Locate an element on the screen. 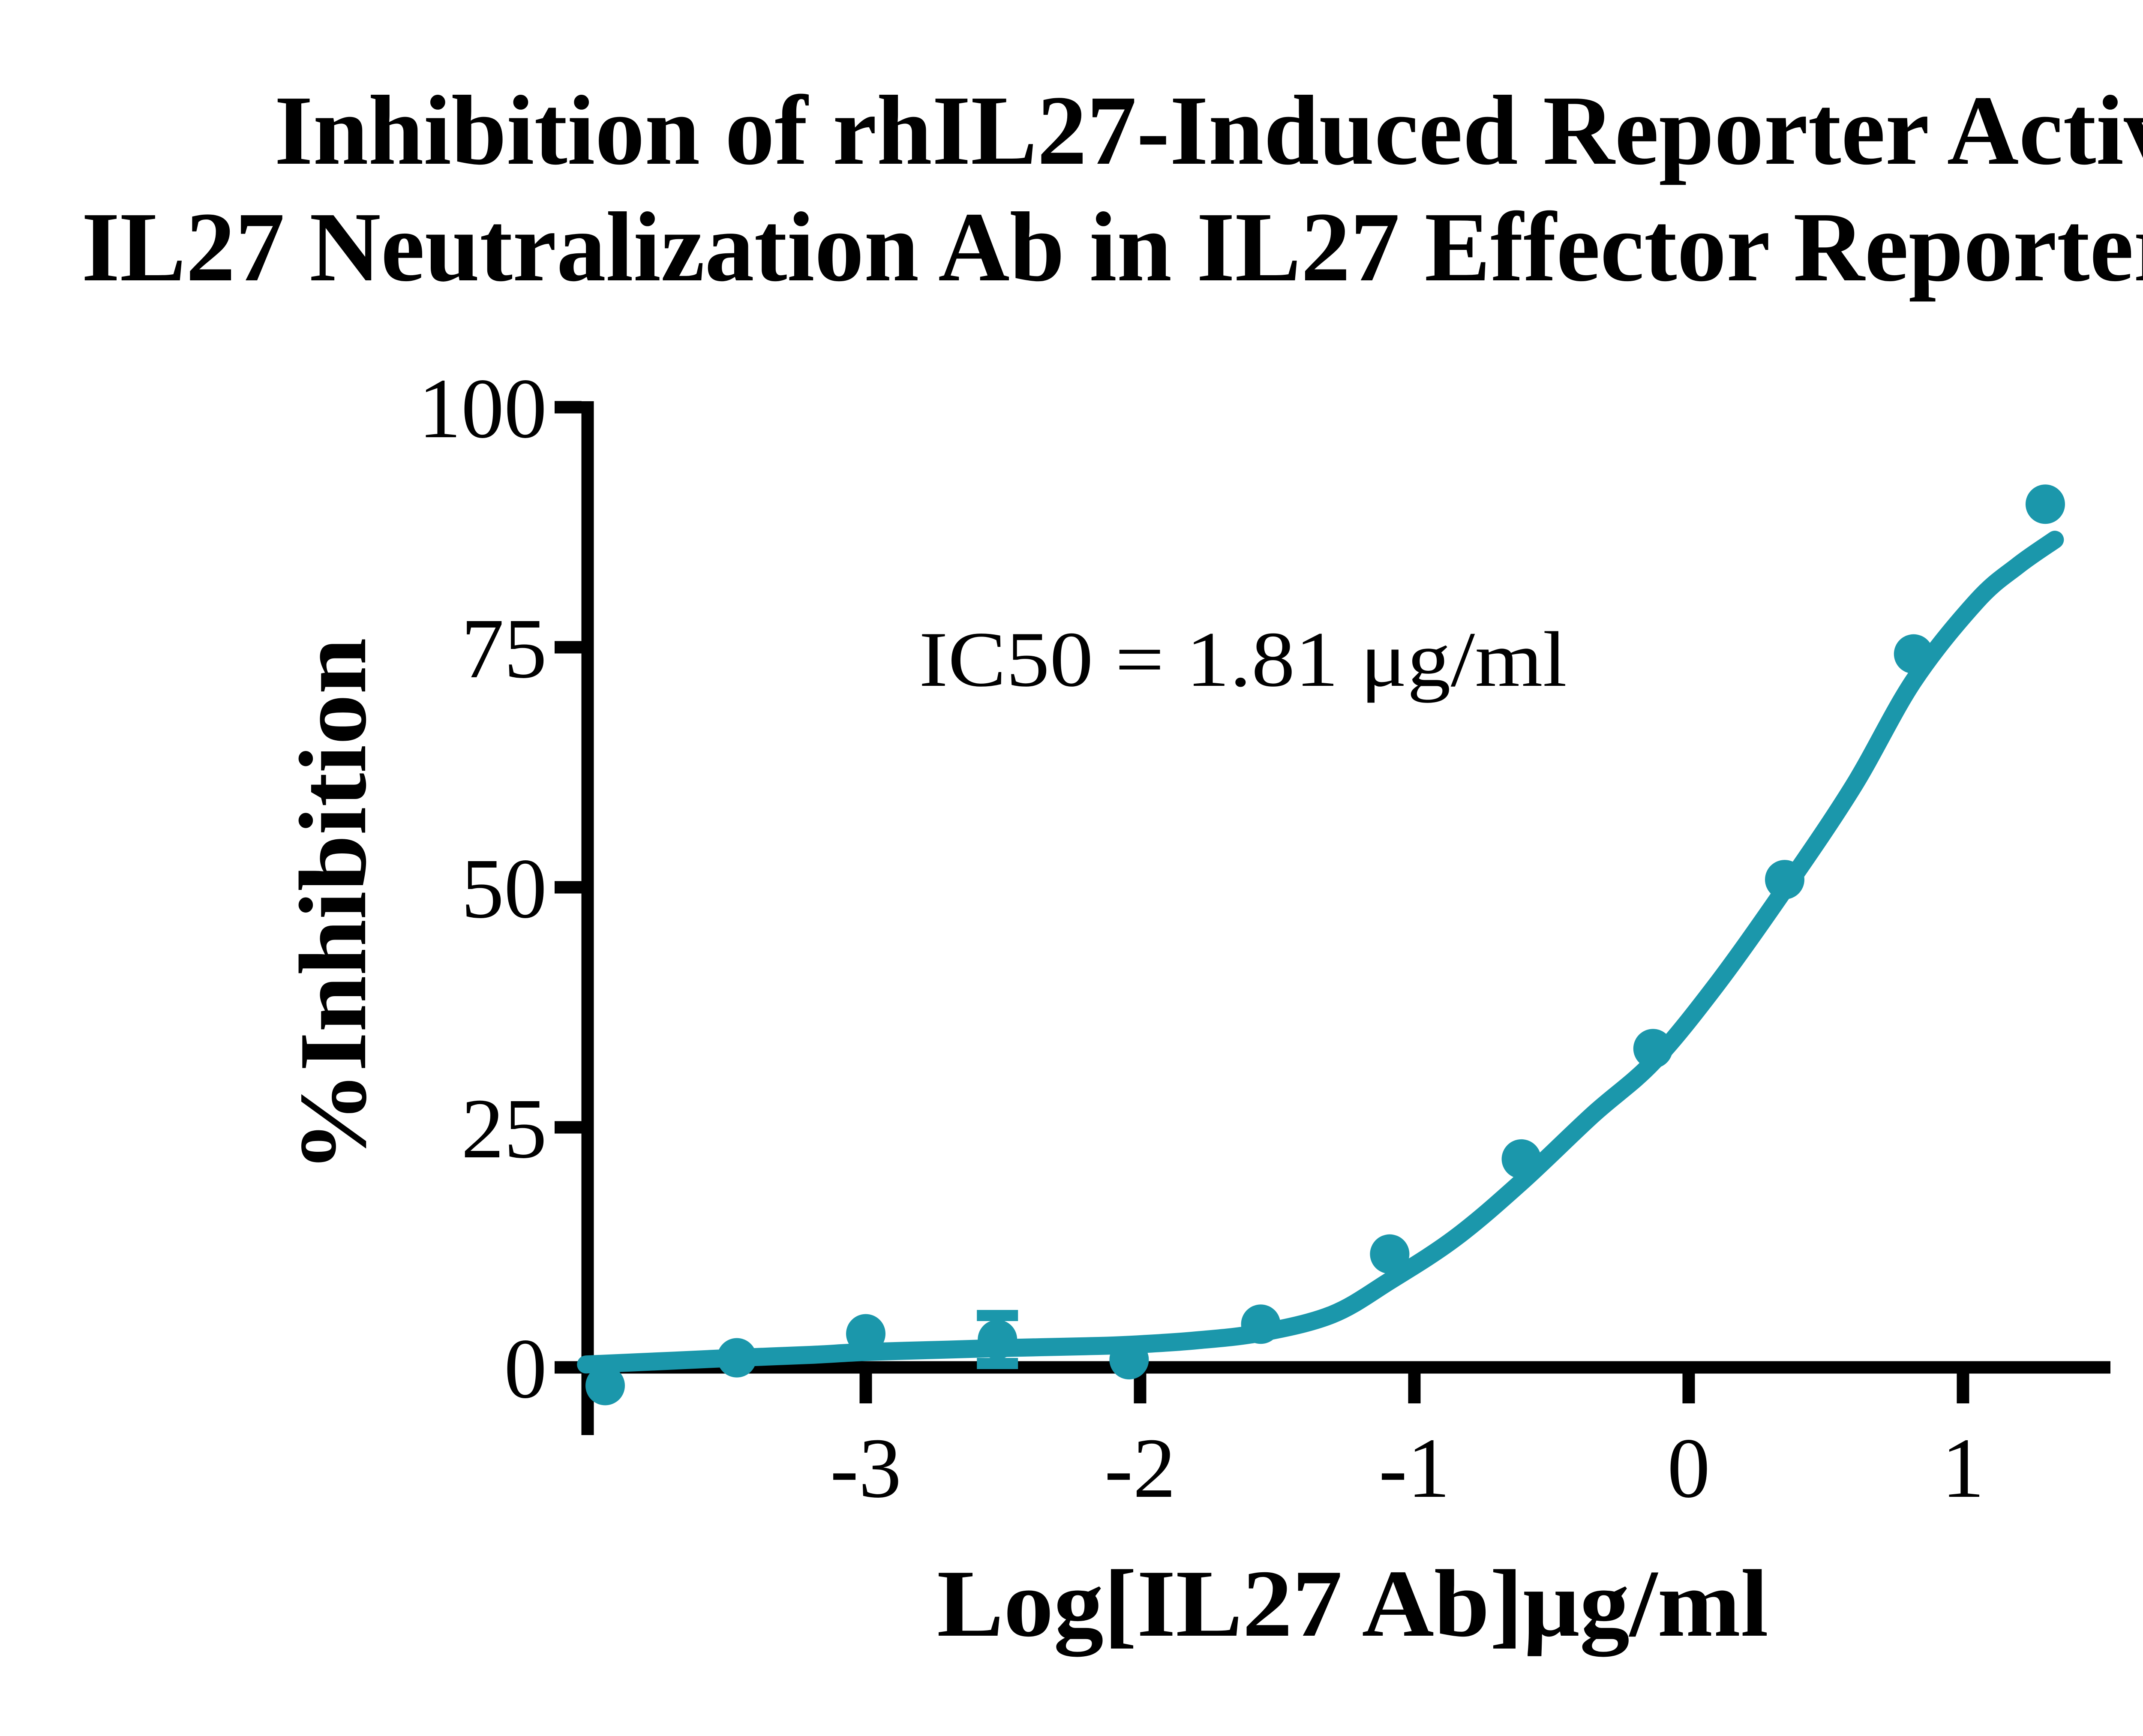 The image size is (2143, 1736). x-tick-label: 1 is located at coordinates (1963, 1468).